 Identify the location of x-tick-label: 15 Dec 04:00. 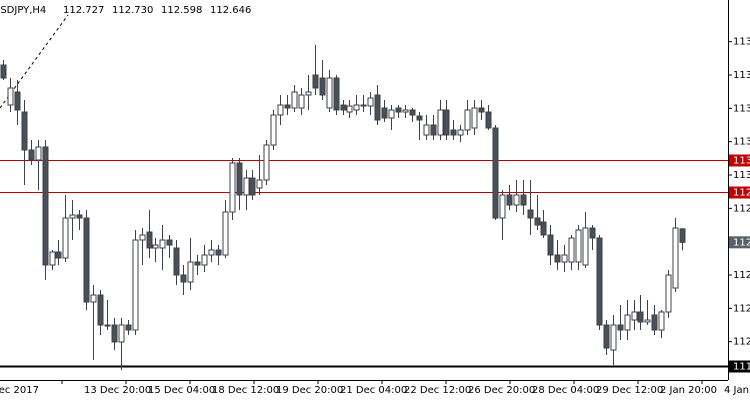
(181, 390).